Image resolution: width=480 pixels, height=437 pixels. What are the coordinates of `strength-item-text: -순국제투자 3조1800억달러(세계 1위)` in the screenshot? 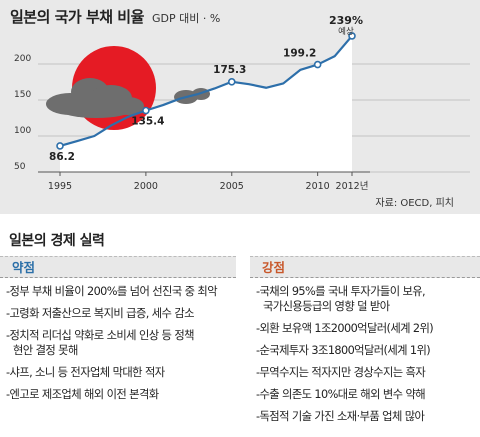 It's located at (343, 350).